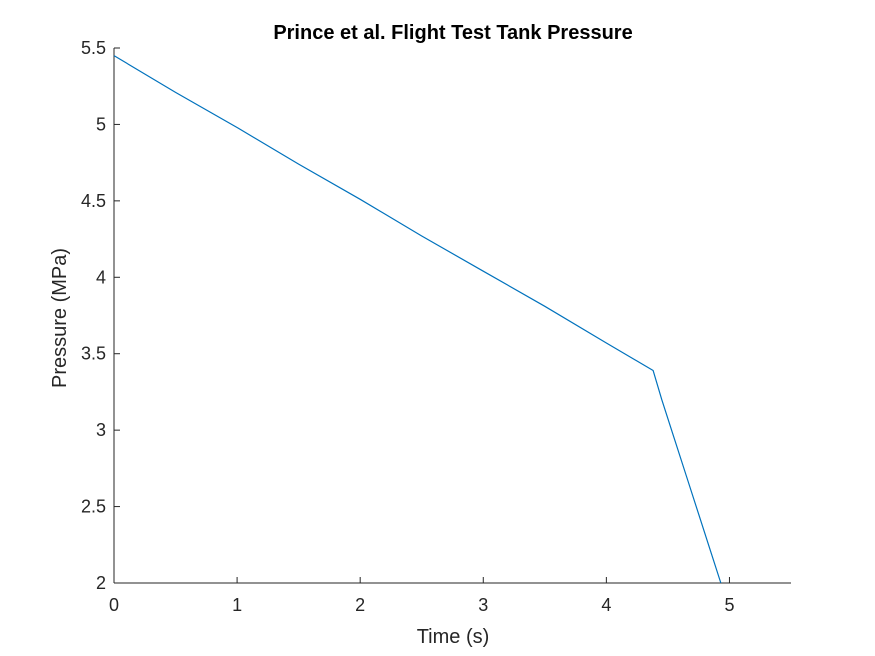 The width and height of the screenshot is (875, 656). I want to click on x-tick-label: 1, so click(237, 605).